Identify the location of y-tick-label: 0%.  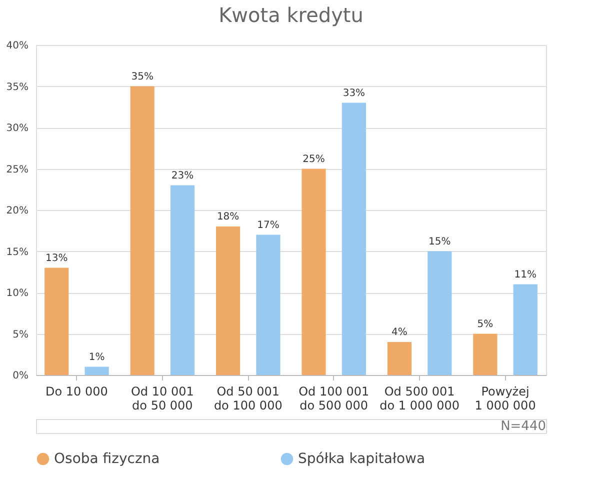
(20, 376).